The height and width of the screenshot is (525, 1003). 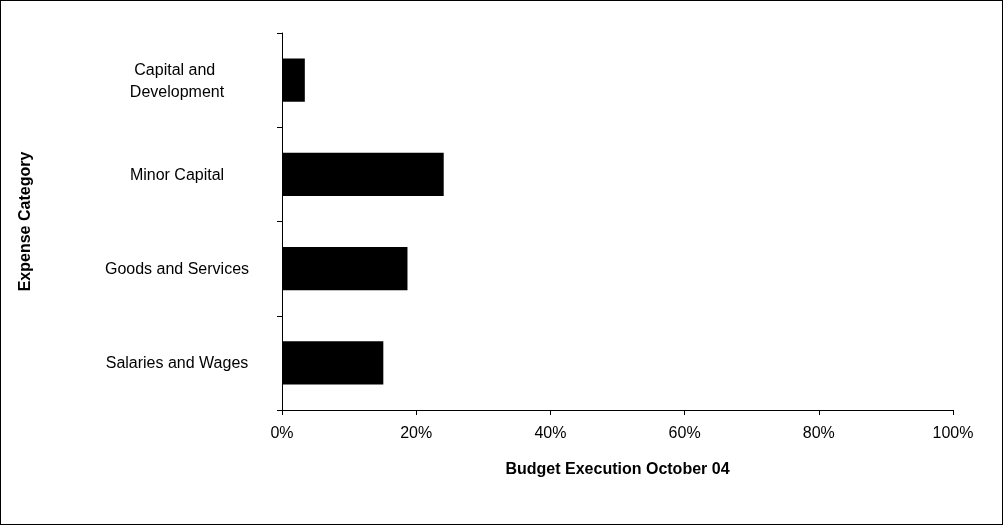 What do you see at coordinates (416, 432) in the screenshot?
I see `x-tick-label: 20%` at bounding box center [416, 432].